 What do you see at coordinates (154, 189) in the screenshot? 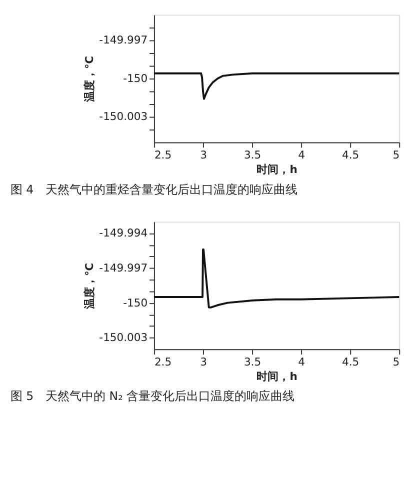
I see `caption: 图 4 天然气中的重烃含量变化后出口温度的响应曲线` at bounding box center [154, 189].